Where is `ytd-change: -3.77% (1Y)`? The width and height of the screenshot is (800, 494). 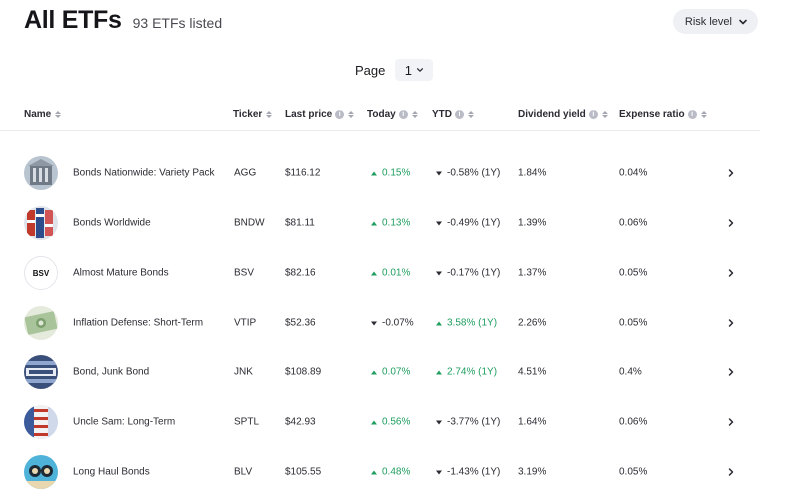
ytd-change: -3.77% (1Y) is located at coordinates (468, 422).